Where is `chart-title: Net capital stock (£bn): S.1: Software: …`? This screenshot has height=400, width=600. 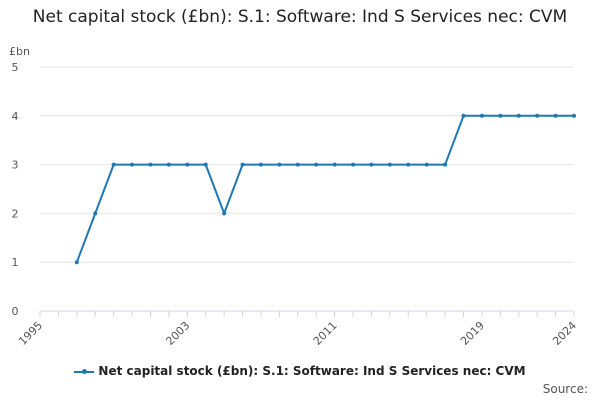 chart-title: Net capital stock (£bn): S.1: Software: … is located at coordinates (300, 17).